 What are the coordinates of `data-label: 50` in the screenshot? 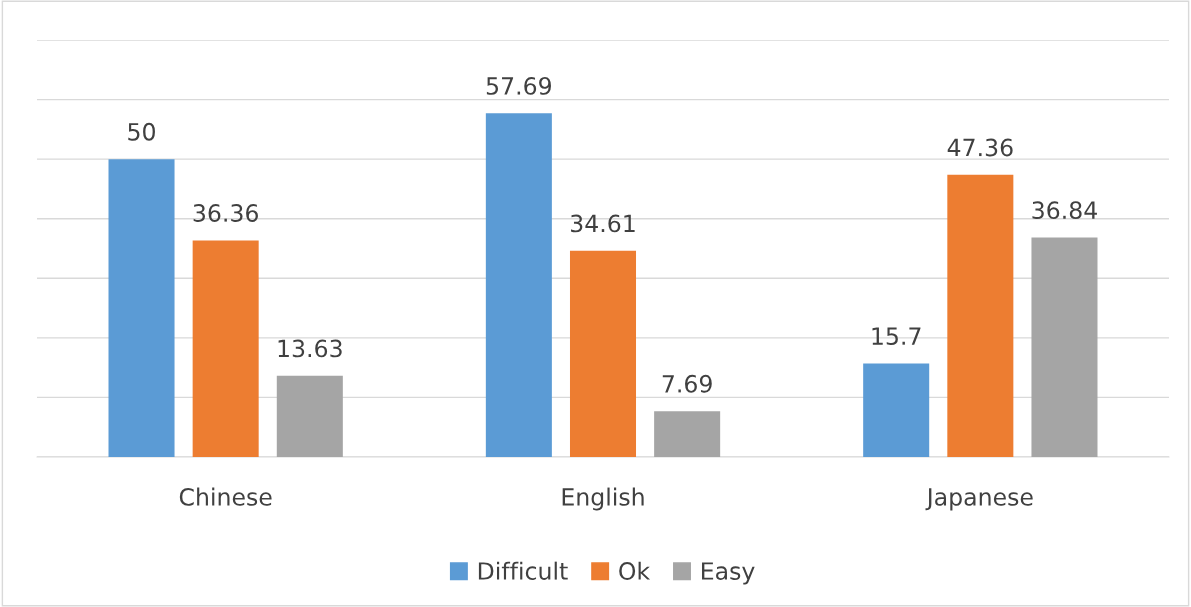 It's located at (141, 131).